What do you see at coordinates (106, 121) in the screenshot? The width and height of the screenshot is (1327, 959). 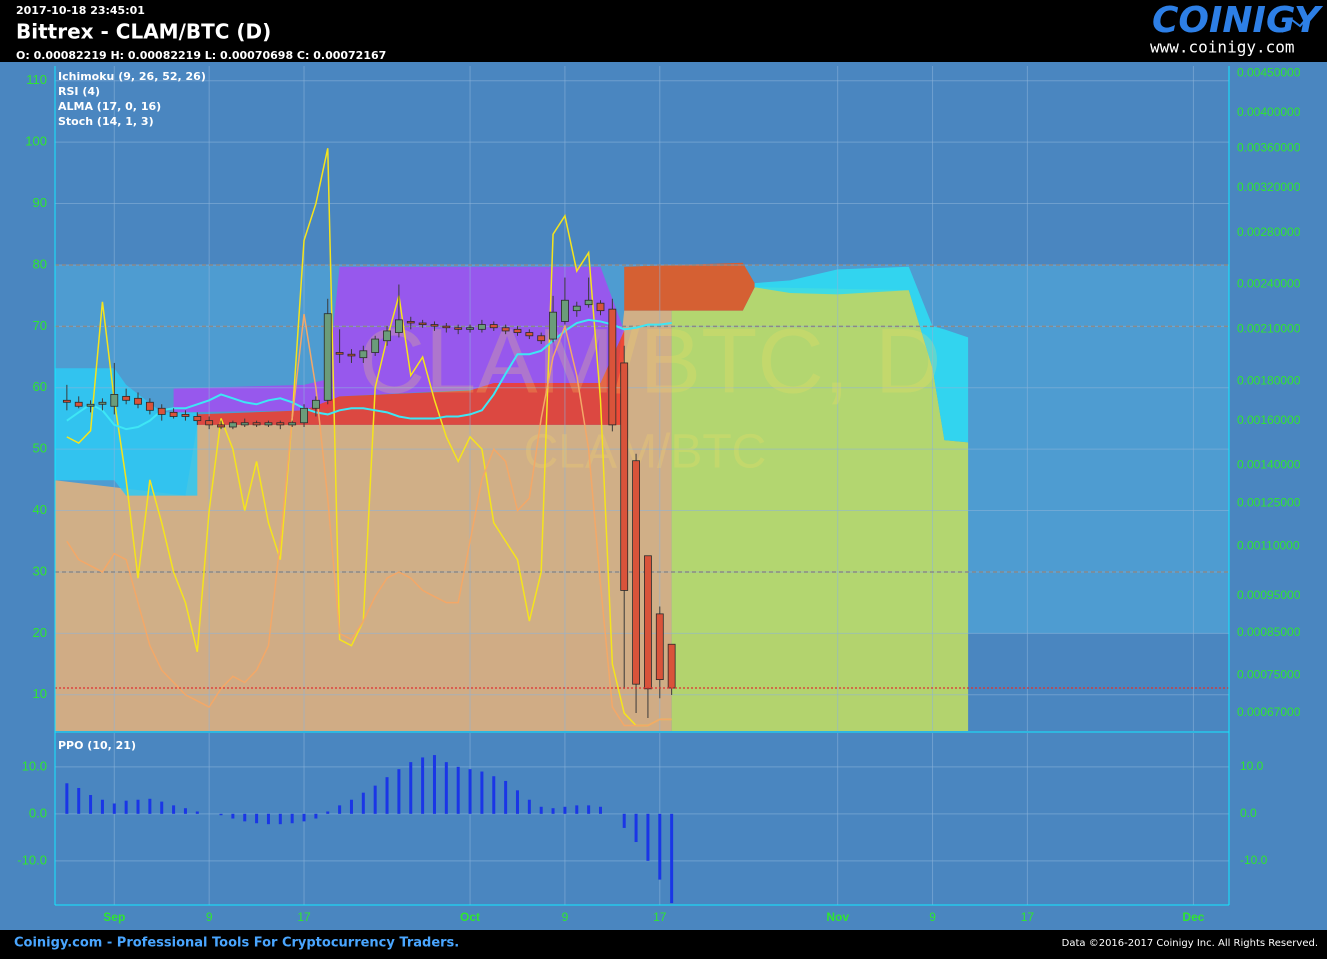 I see `legend-entry: Stoch (14, 1, 3)` at bounding box center [106, 121].